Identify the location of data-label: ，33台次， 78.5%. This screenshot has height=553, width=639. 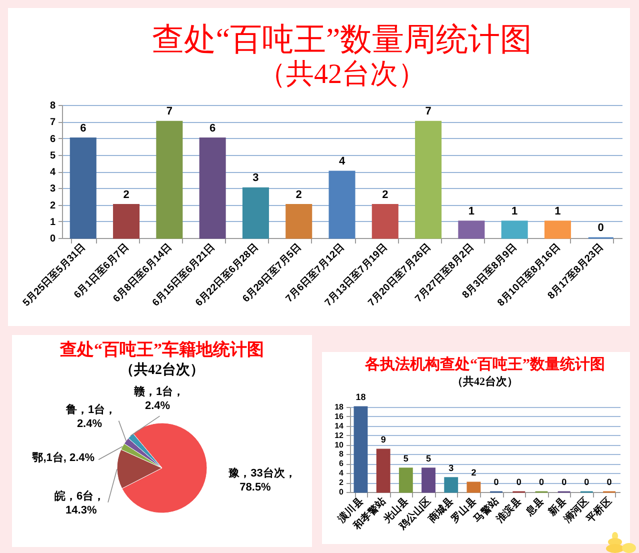
(268, 480).